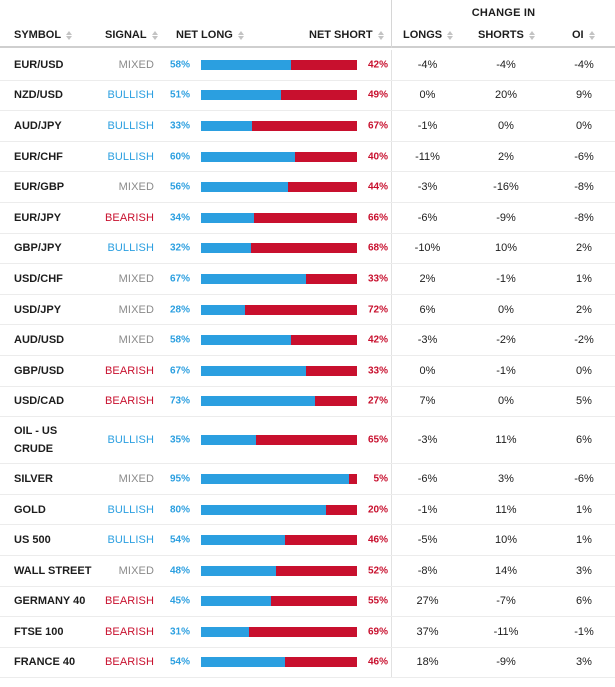 Image resolution: width=615 pixels, height=687 pixels. I want to click on change-oi-value: -6%, so click(584, 156).